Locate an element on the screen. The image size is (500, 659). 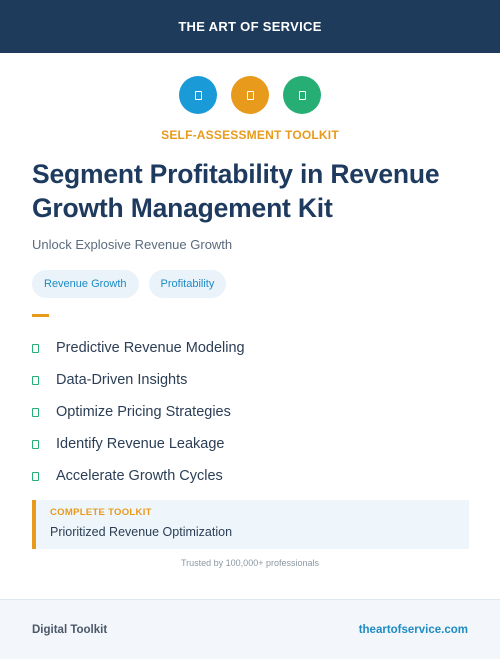
feature-label: Predictive Revenue Modeling is located at coordinates (150, 348).